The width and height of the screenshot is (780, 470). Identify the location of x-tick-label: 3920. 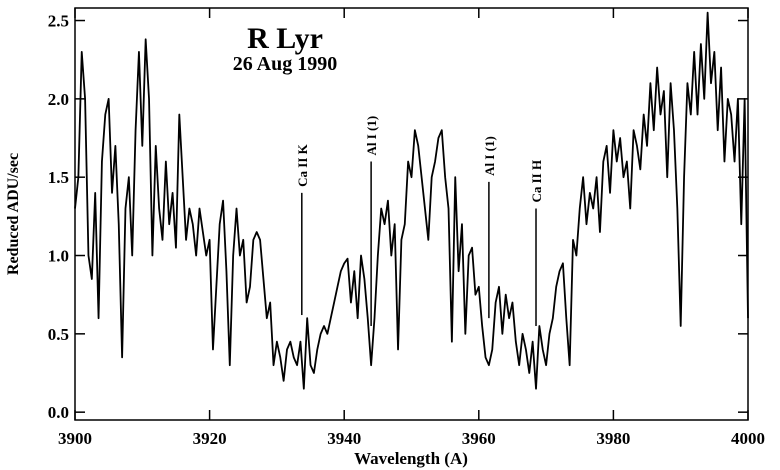
(210, 438).